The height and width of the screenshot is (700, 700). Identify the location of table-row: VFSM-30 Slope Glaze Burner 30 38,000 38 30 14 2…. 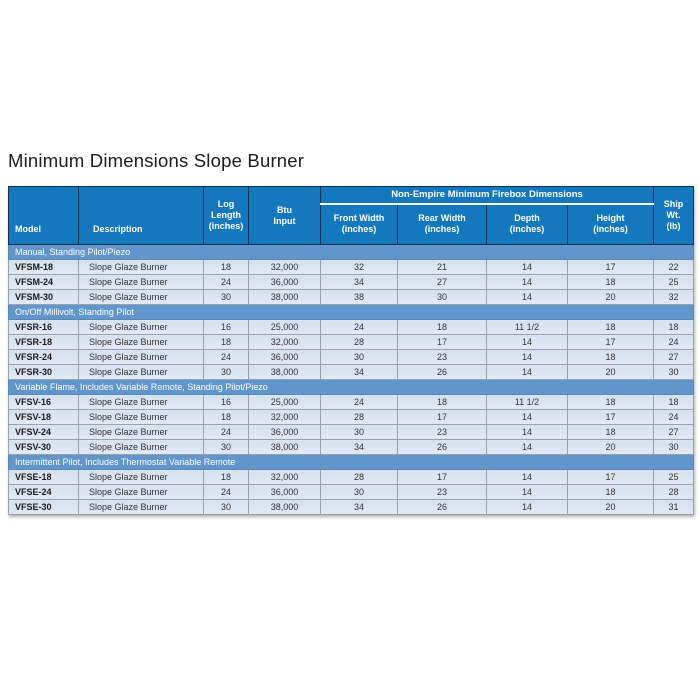
(351, 297).